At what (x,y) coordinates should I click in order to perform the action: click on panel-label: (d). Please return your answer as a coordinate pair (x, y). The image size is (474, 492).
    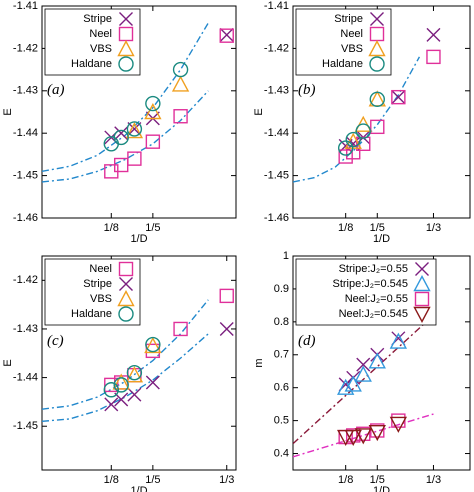
    Looking at the image, I should click on (307, 341).